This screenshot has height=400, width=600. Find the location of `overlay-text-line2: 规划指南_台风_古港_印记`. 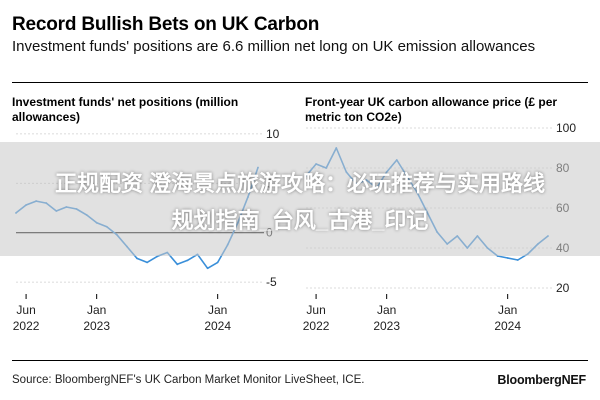

overlay-text-line2: 规划指南_台风_古港_印记 is located at coordinates (300, 220).